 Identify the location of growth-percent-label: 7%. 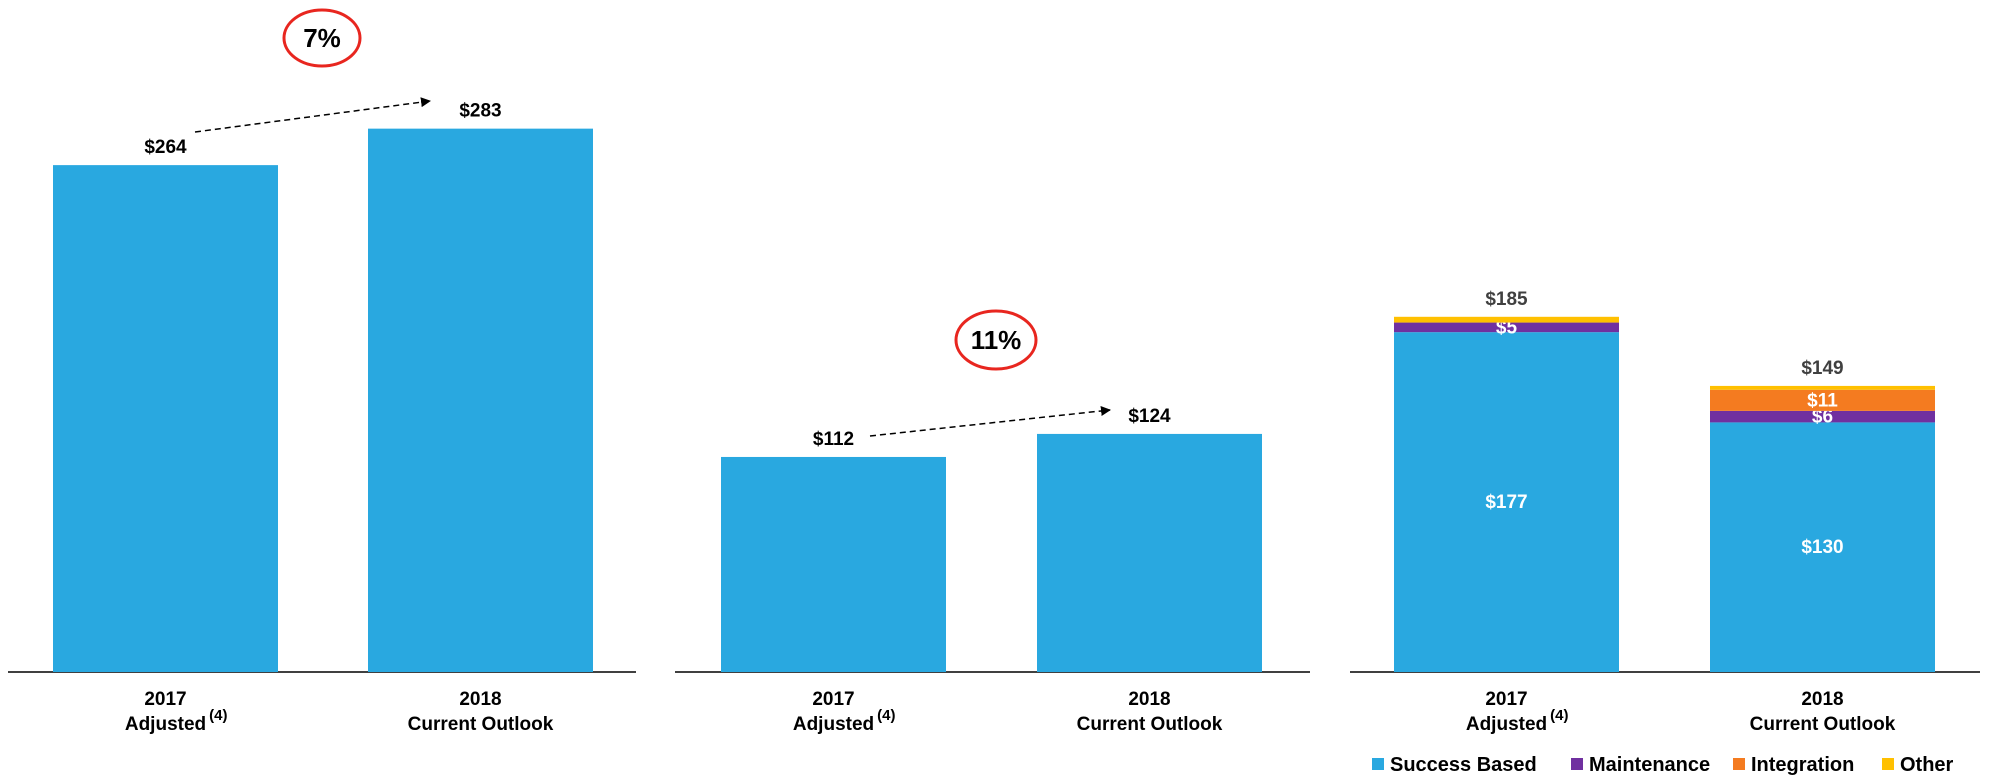
(322, 38).